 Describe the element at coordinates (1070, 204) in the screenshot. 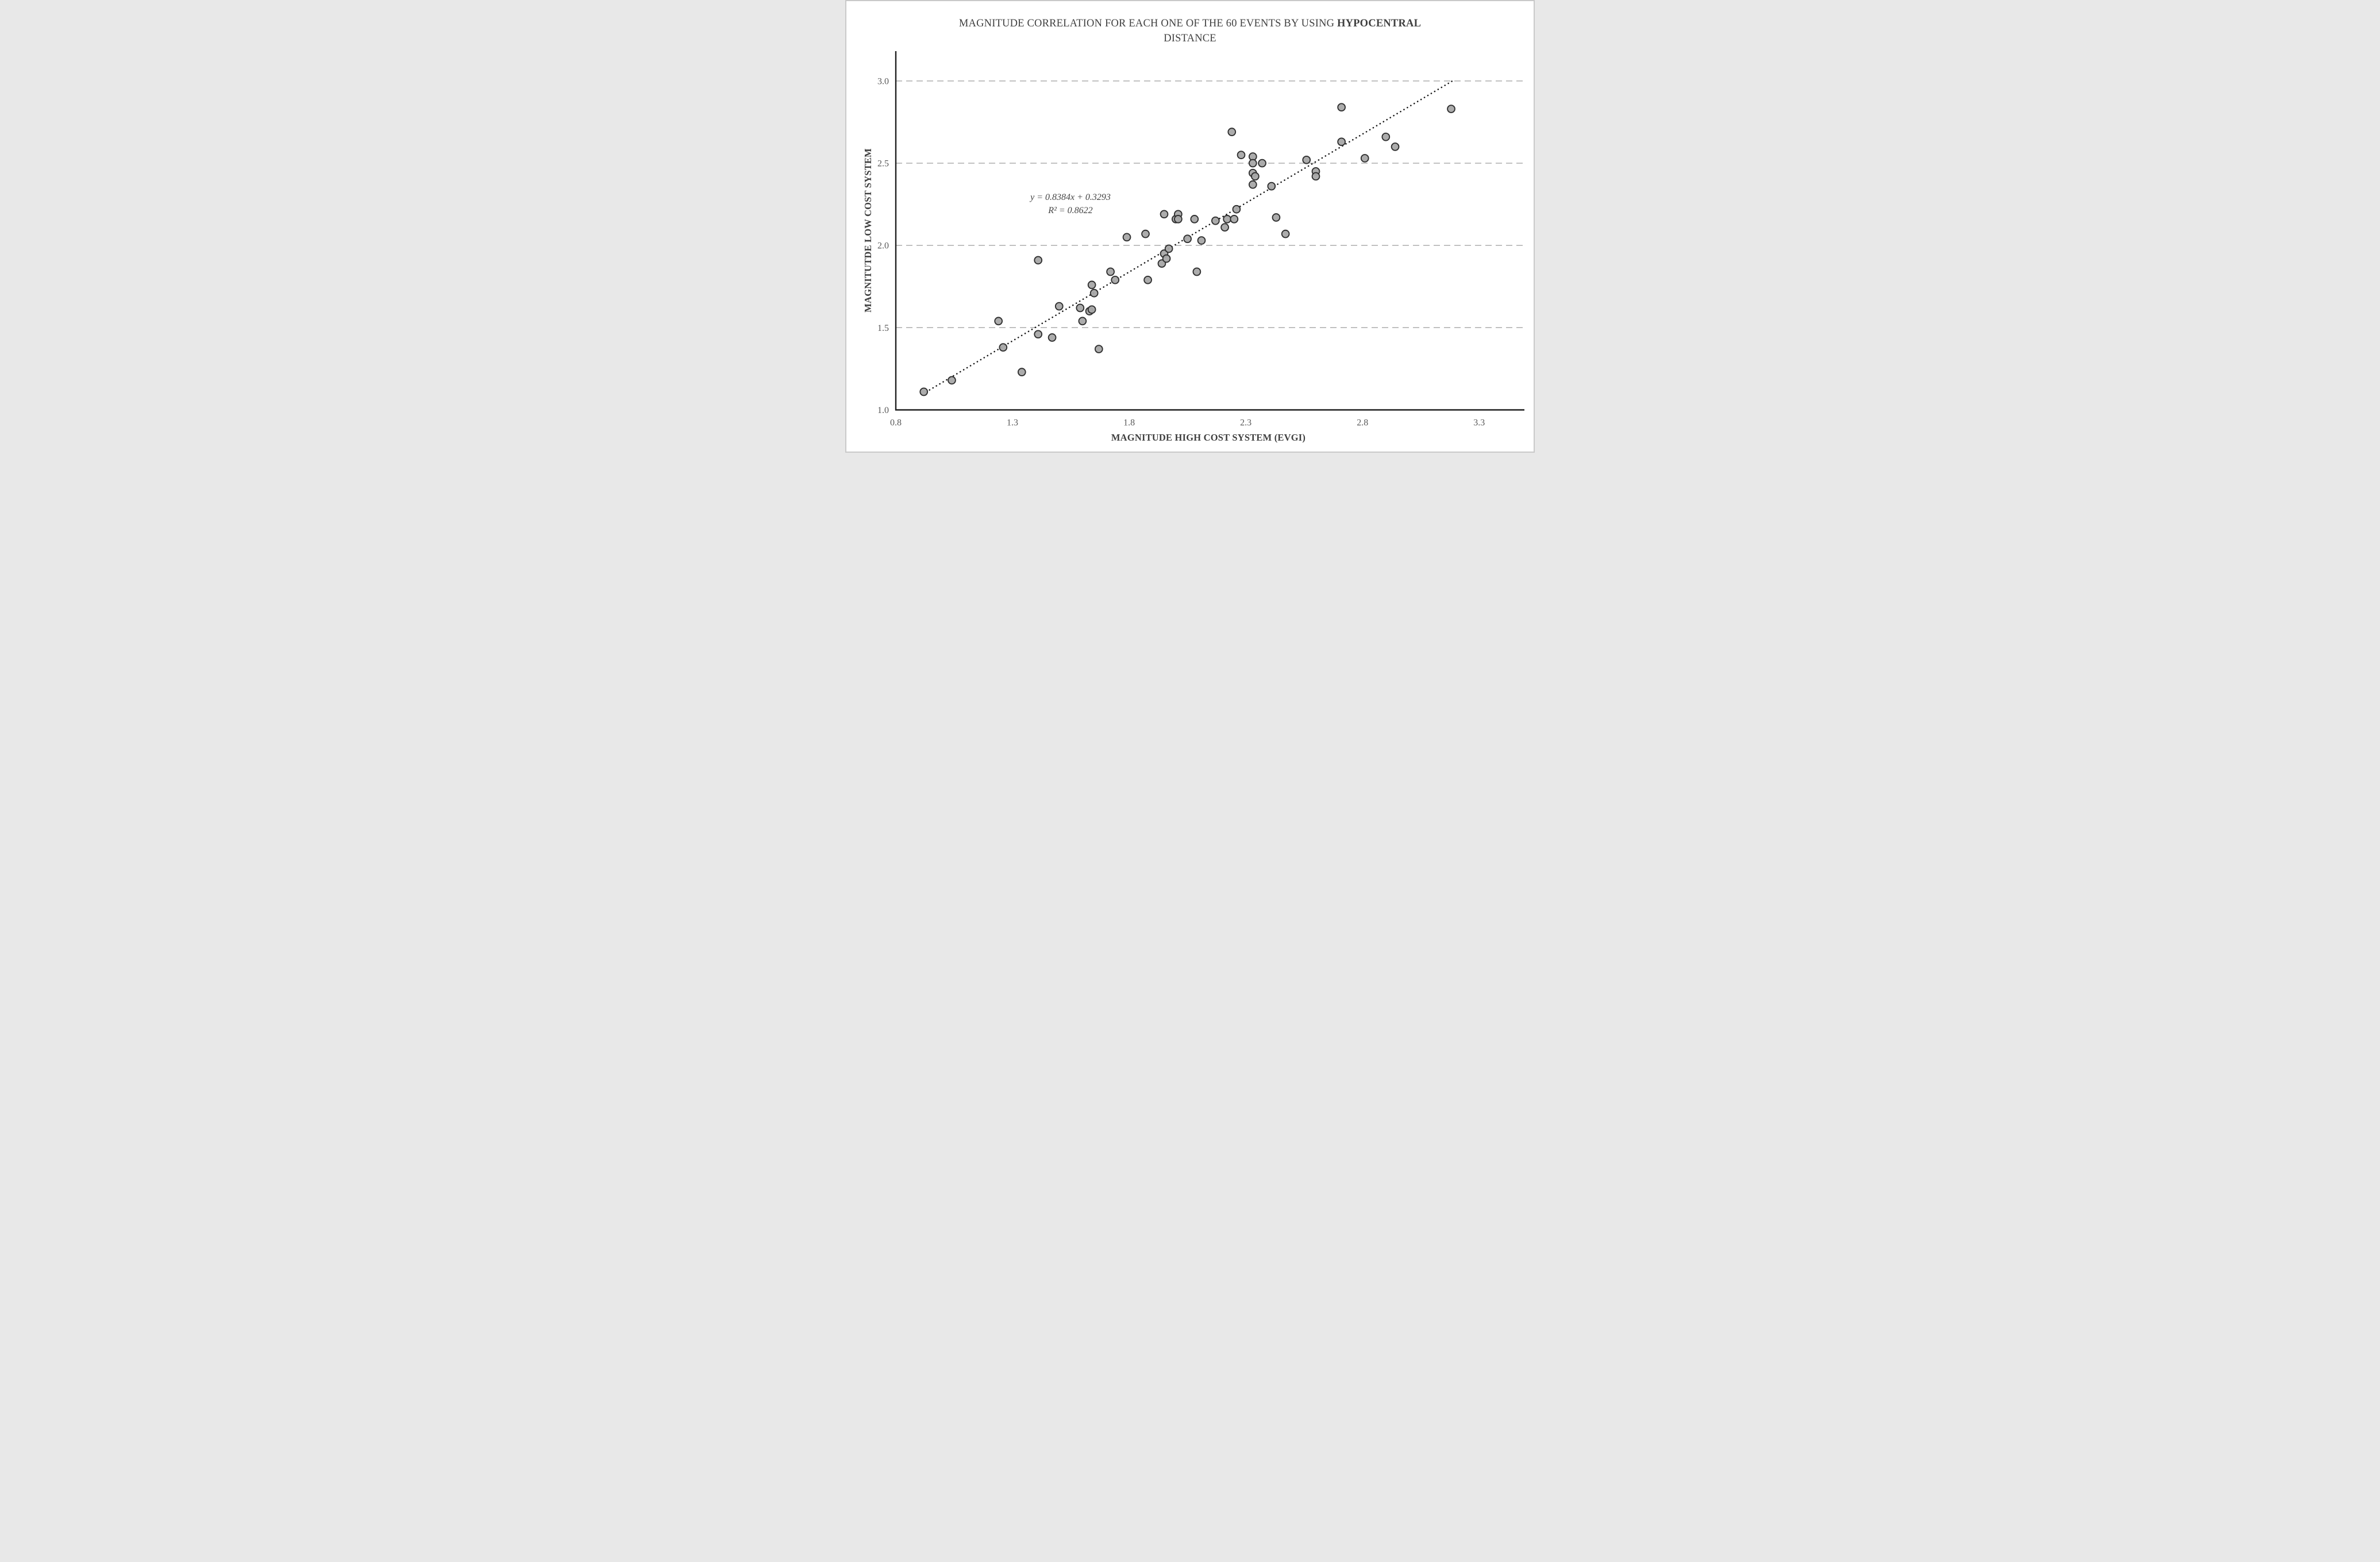

I see `trendline-equation: y = 0.8384x + 0.3293 R² = 0.8622` at that location.